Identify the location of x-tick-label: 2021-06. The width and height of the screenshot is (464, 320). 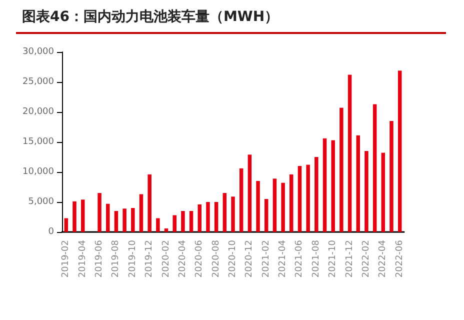
(299, 259).